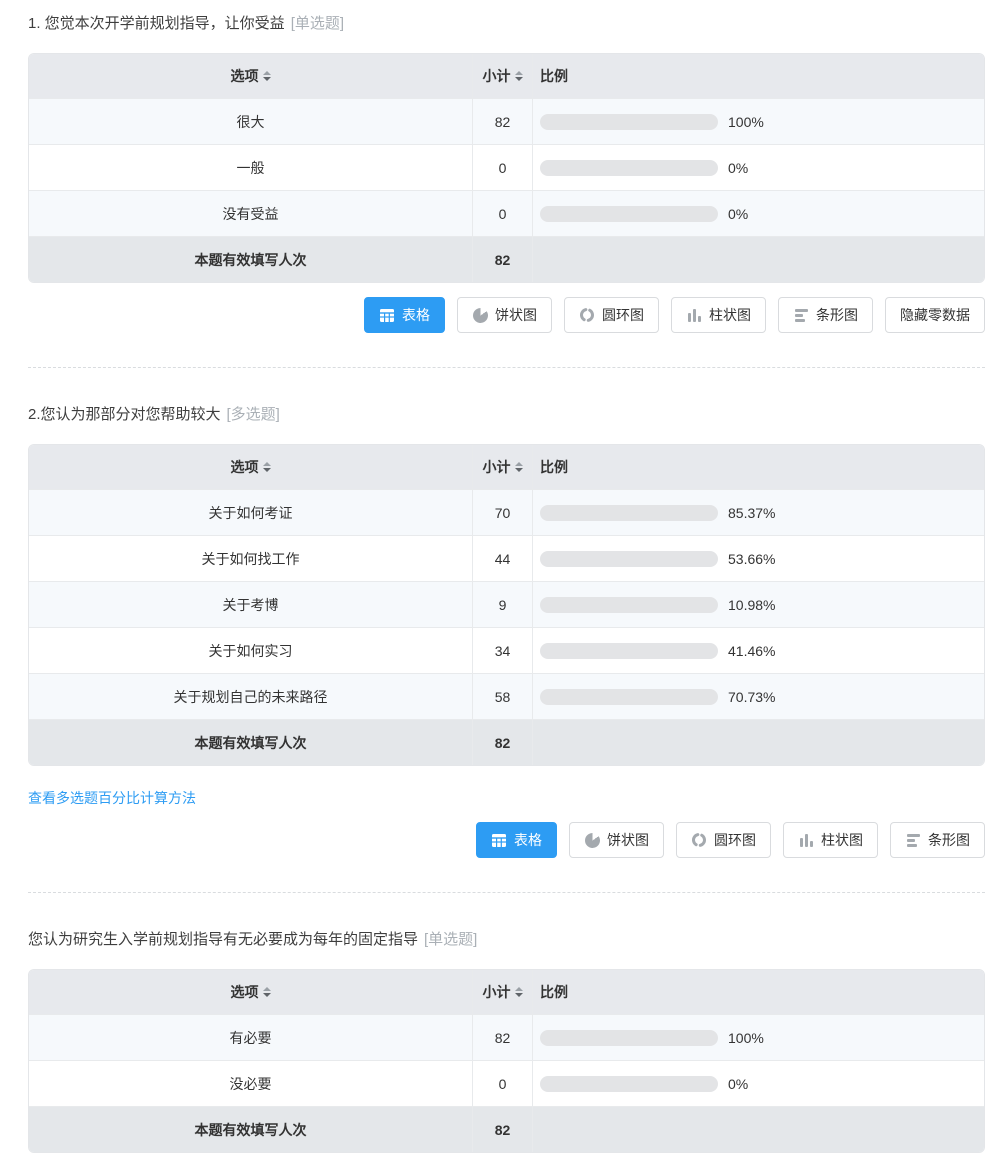  Describe the element at coordinates (806, 840) in the screenshot. I see `column-chart-icon` at that location.